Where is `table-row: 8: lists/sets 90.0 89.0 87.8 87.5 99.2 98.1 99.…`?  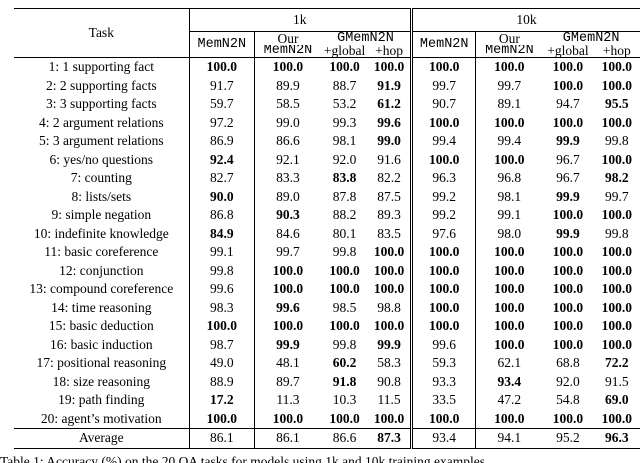 table-row: 8: lists/sets 90.0 89.0 87.8 87.5 99.2 98.1 99.… is located at coordinates (327, 196).